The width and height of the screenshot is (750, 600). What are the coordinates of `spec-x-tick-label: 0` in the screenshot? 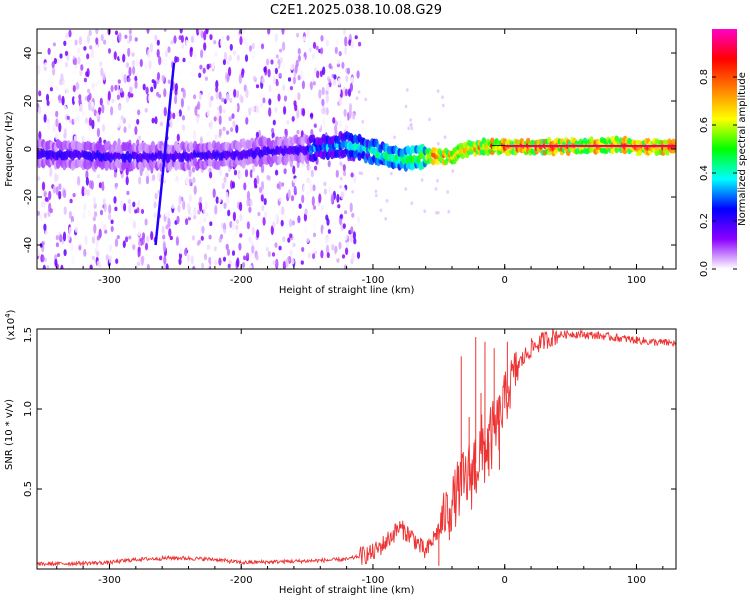 It's located at (505, 280).